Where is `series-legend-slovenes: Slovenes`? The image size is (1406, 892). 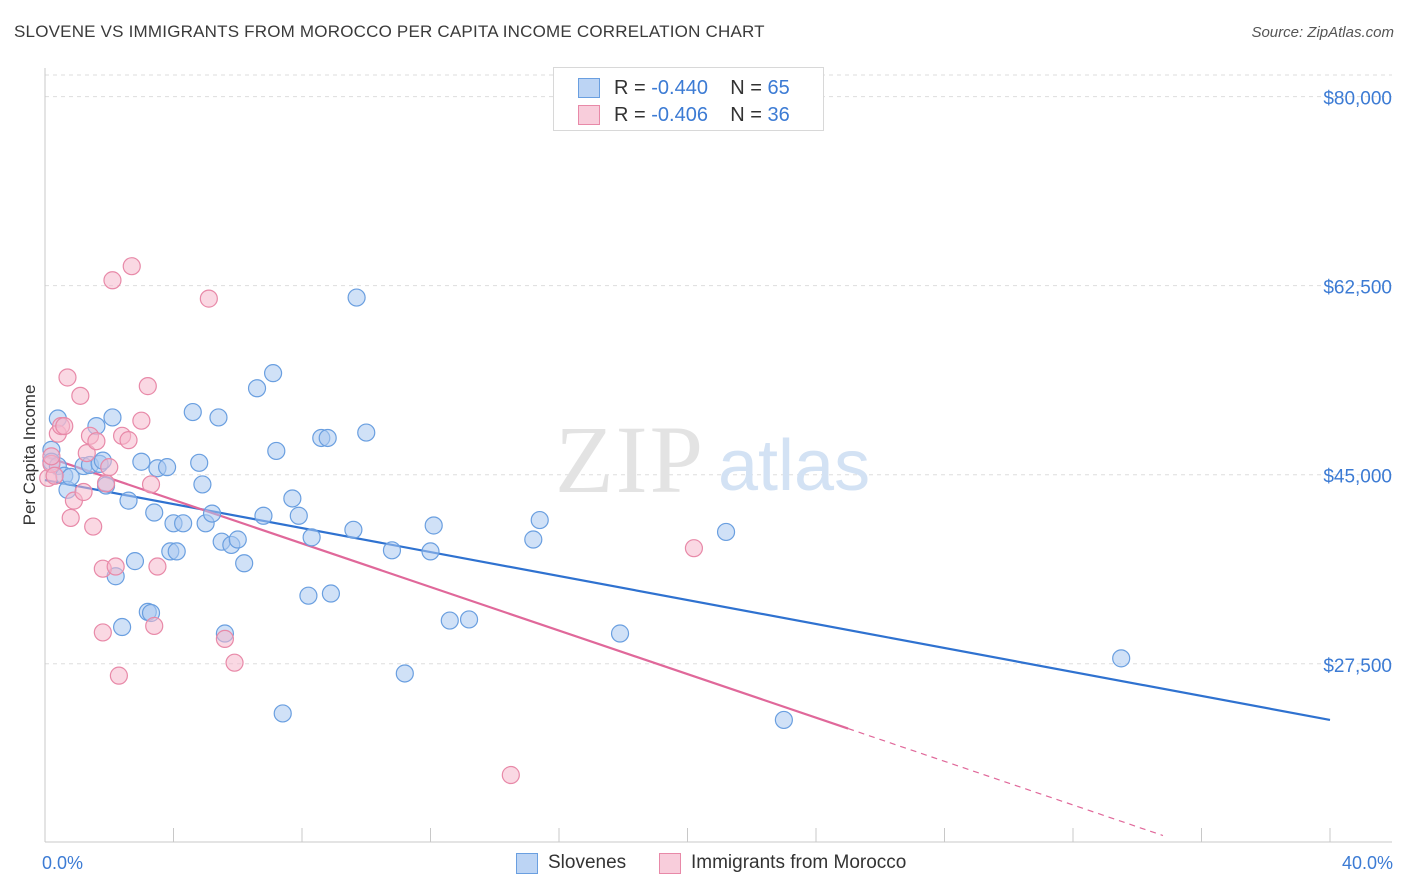 series-legend-slovenes: Slovenes is located at coordinates (571, 863).